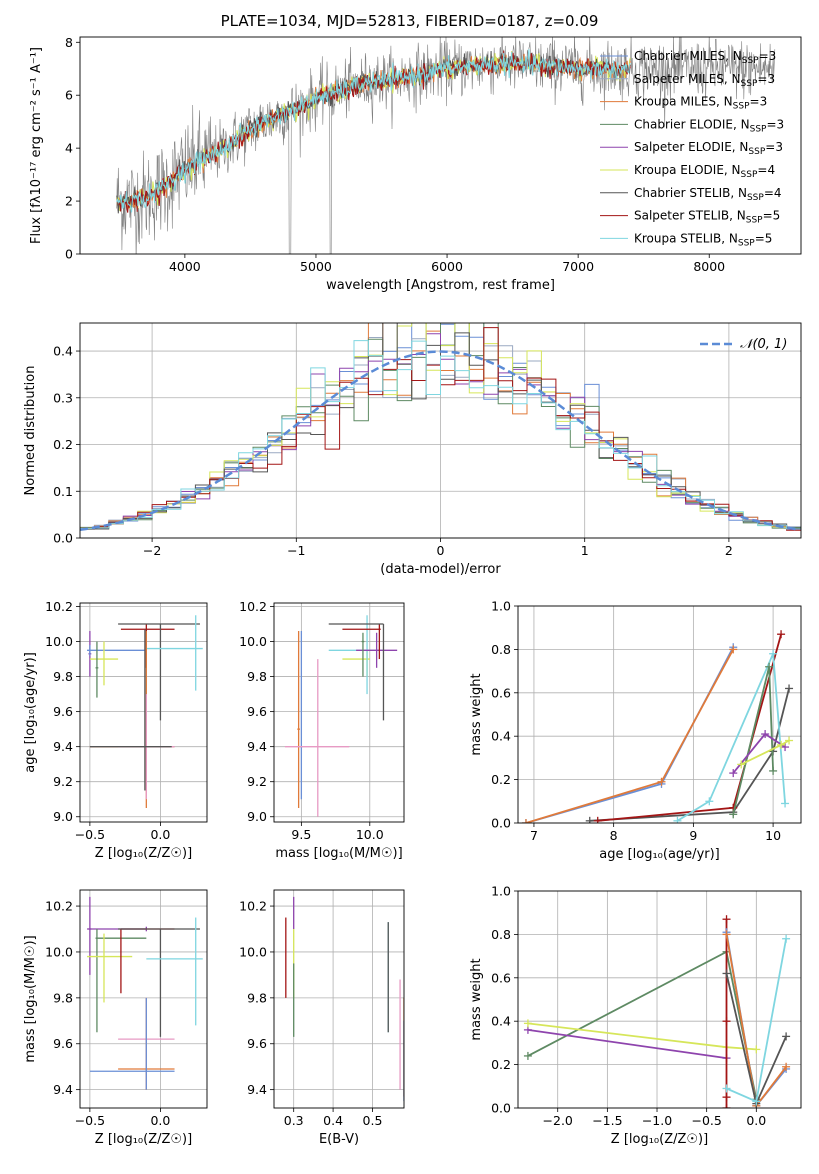  I want to click on normal-curve, so click(439, 441).